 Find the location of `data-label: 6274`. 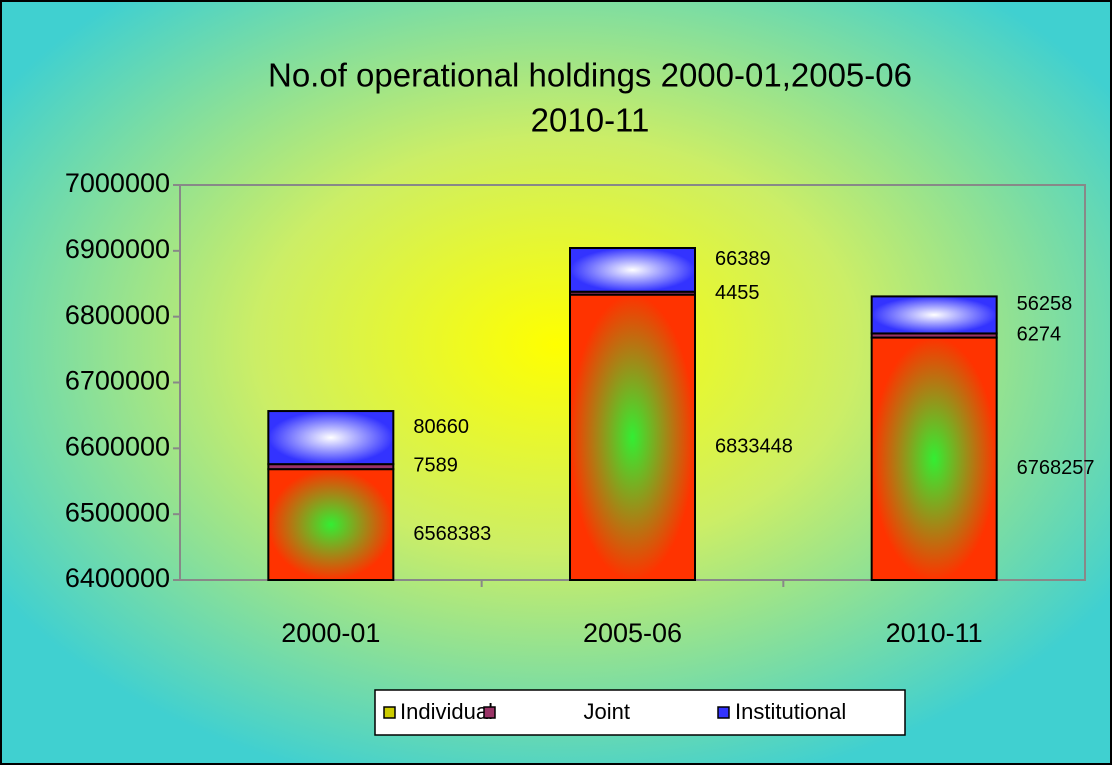

data-label: 6274 is located at coordinates (1039, 335).